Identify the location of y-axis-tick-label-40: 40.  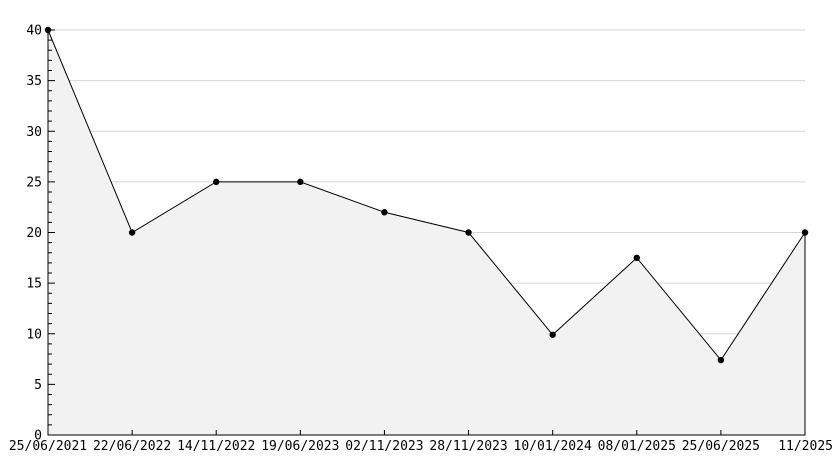
(34, 31).